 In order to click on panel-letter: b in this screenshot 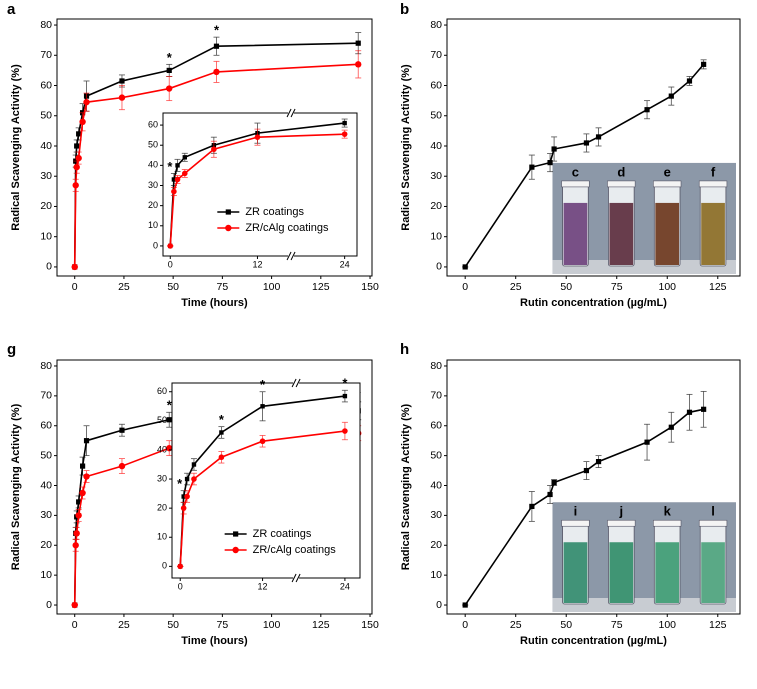, I will do `click(404, 9)`.